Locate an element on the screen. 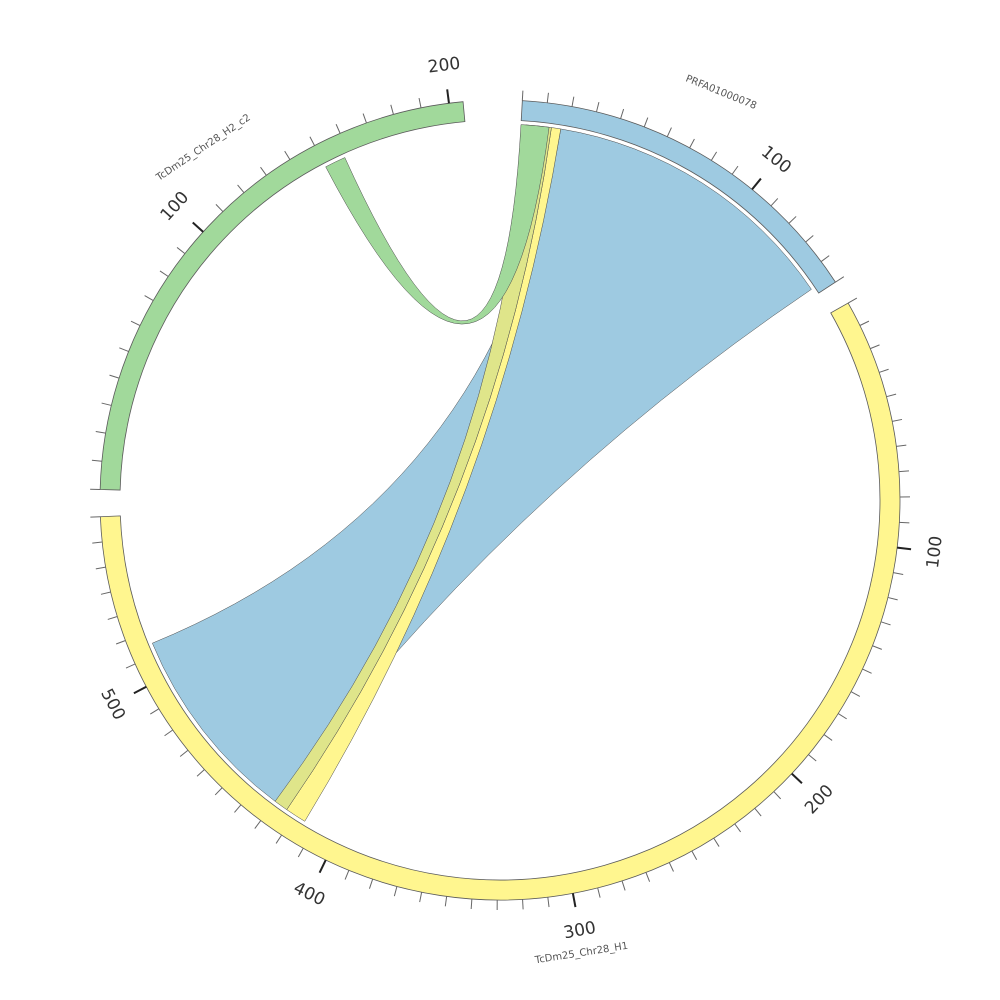 The image size is (1000, 1000). tick-label-h1-3: 400 is located at coordinates (309, 894).